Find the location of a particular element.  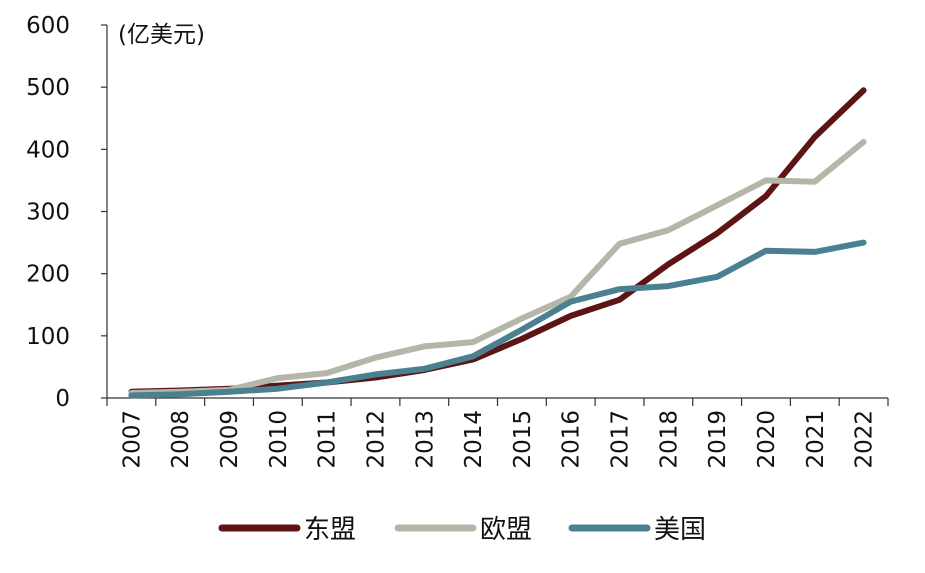

legend-label-2: 美国 is located at coordinates (680, 530).